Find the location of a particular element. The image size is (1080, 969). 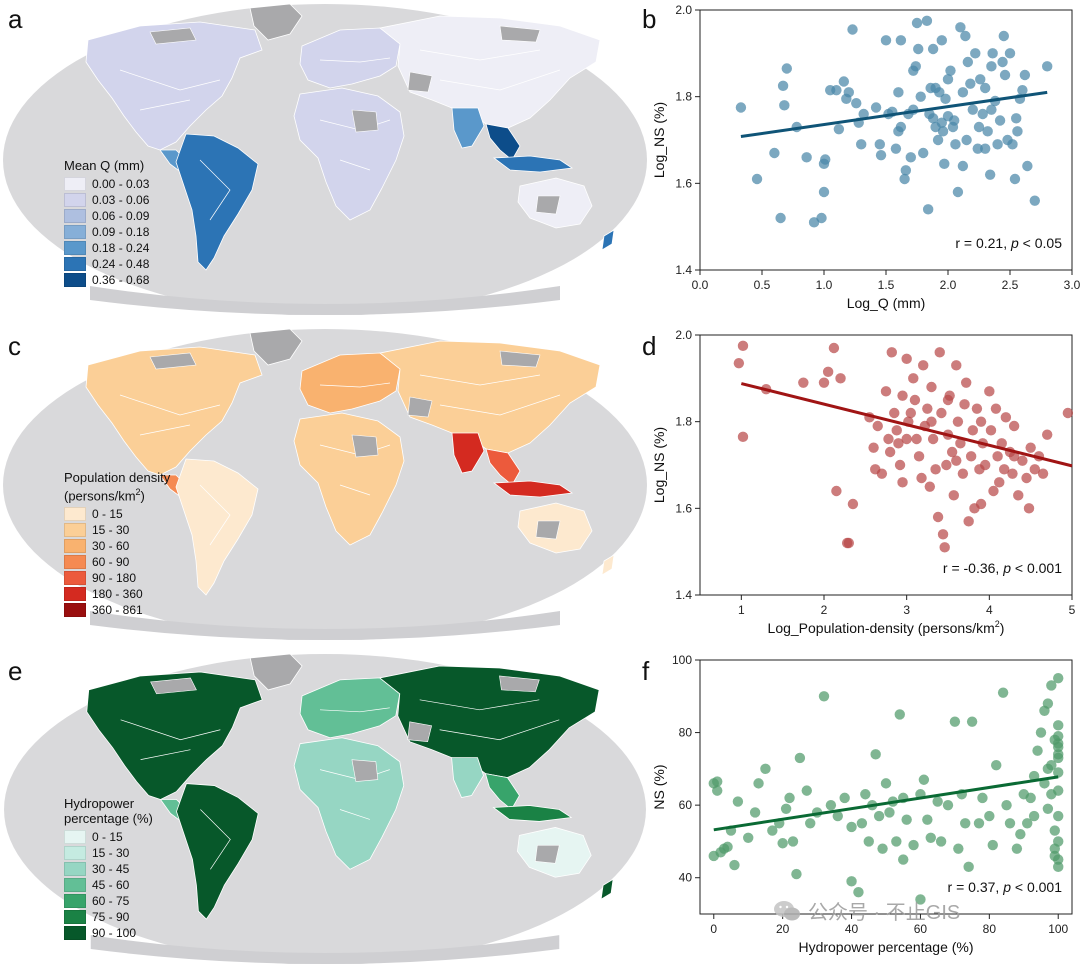

antarctica is located at coordinates (325, 300).